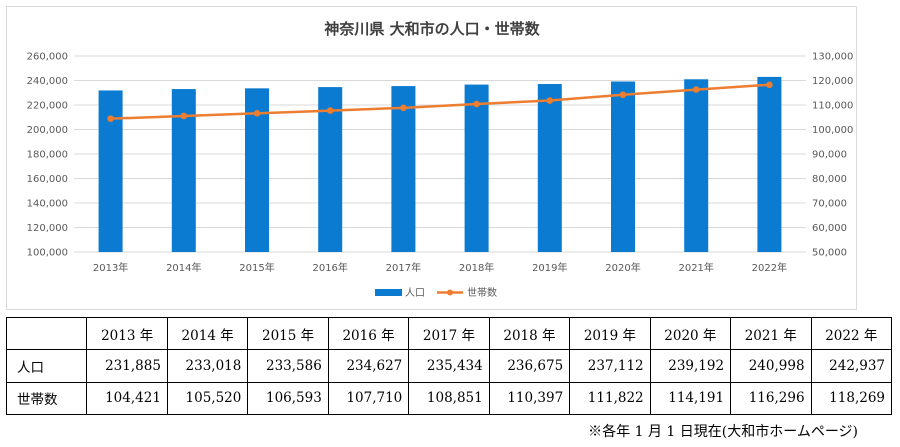 The height and width of the screenshot is (447, 900). What do you see at coordinates (851, 333) in the screenshot?
I see `table-year-header: 2022 年` at bounding box center [851, 333].